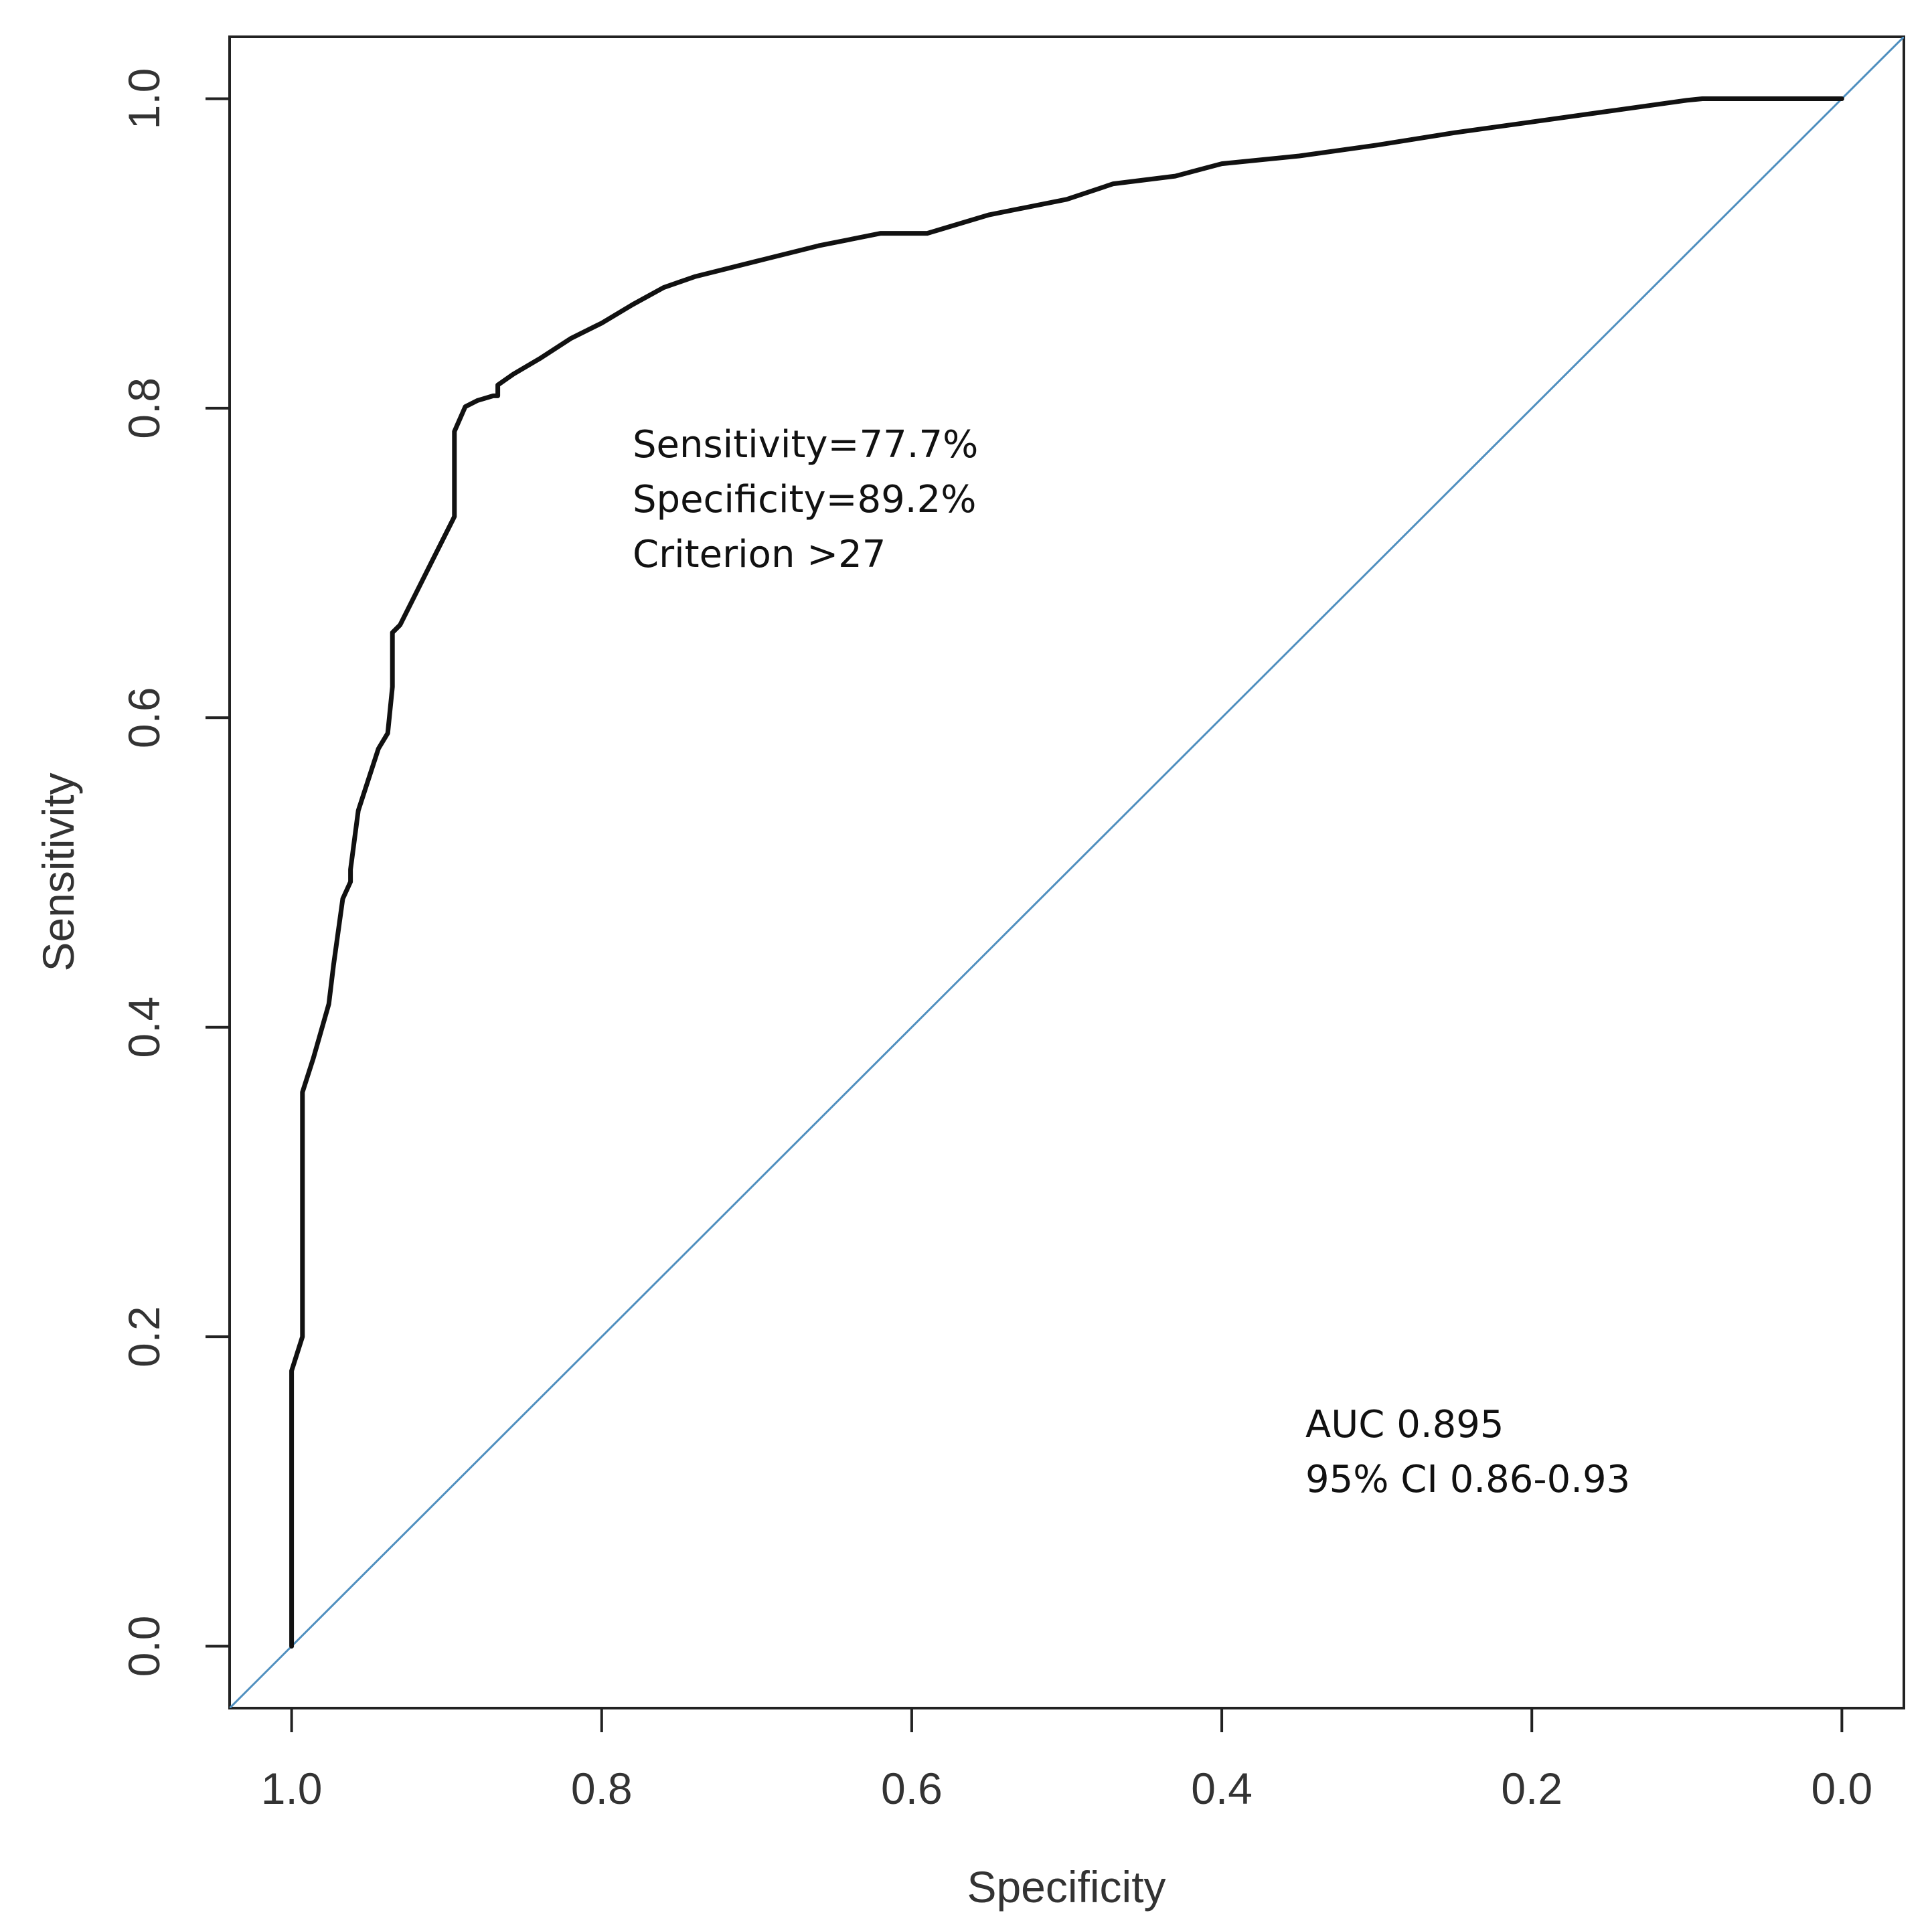 The height and width of the screenshot is (1927, 1932). What do you see at coordinates (1468, 1479) in the screenshot?
I see `annotation-ci: 95% CI 0.86-0.93` at bounding box center [1468, 1479].